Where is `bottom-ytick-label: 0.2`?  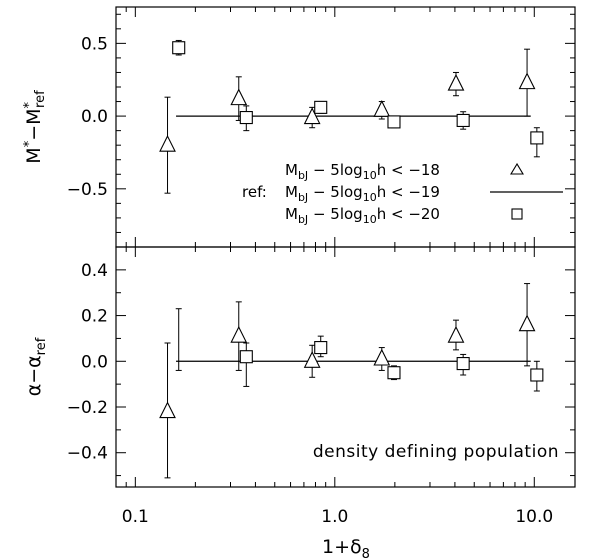
bottom-ytick-label: 0.2 is located at coordinates (94, 317).